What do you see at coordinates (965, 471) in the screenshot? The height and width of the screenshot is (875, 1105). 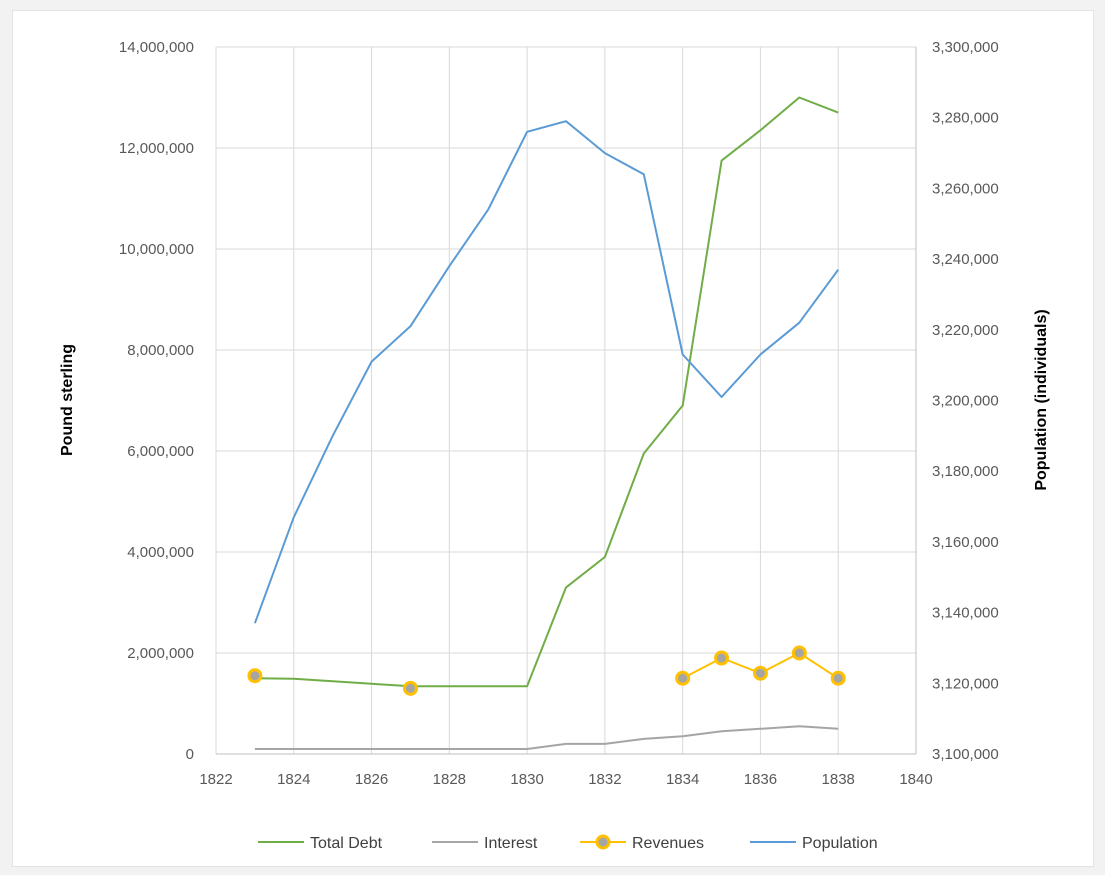 I see `right-tick-label: 3,180,000` at bounding box center [965, 471].